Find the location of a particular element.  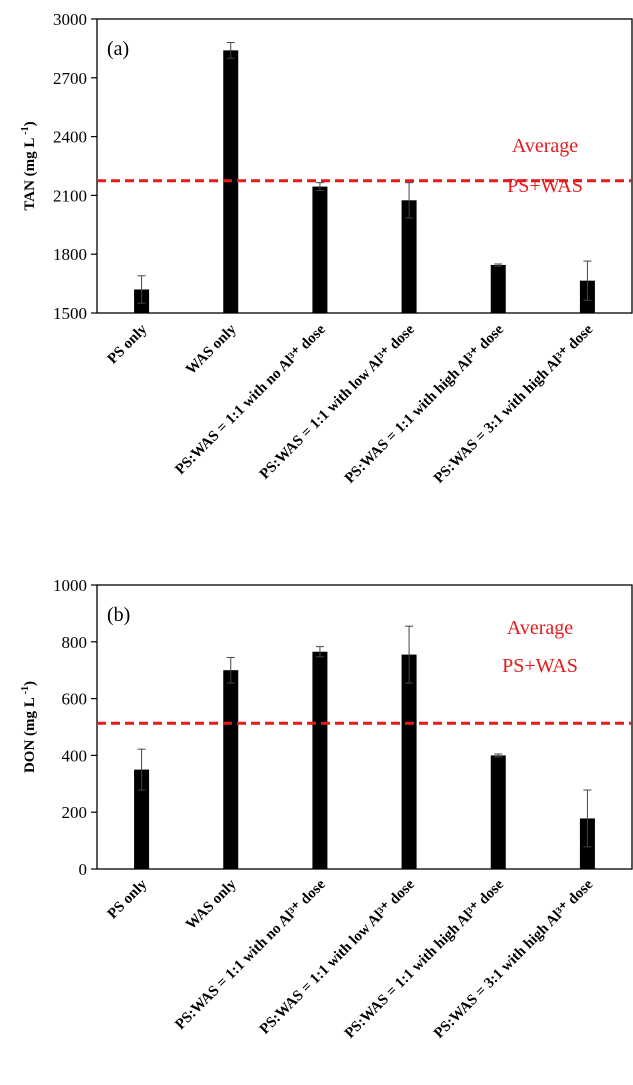

y-tick-label: 1500 is located at coordinates (70, 313).